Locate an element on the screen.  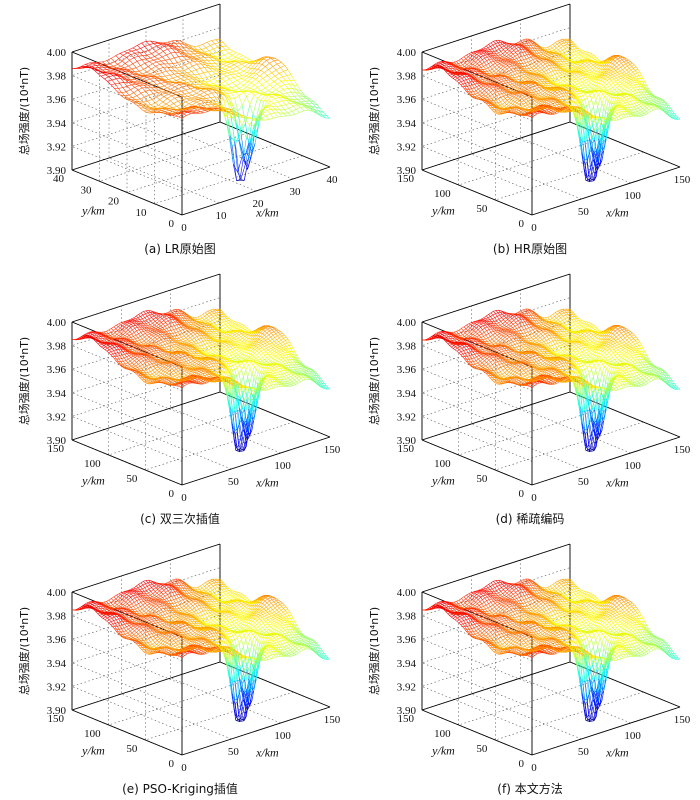
z-tick-label: 3.98 is located at coordinates (57, 77).